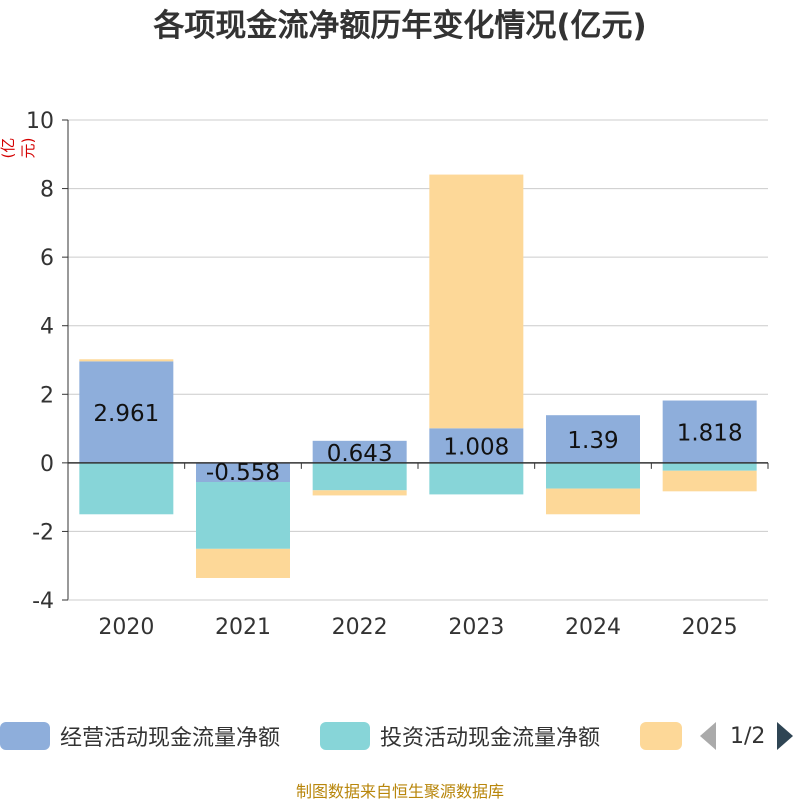 Image resolution: width=800 pixels, height=800 pixels. I want to click on bar-investing-2021, so click(243, 515).